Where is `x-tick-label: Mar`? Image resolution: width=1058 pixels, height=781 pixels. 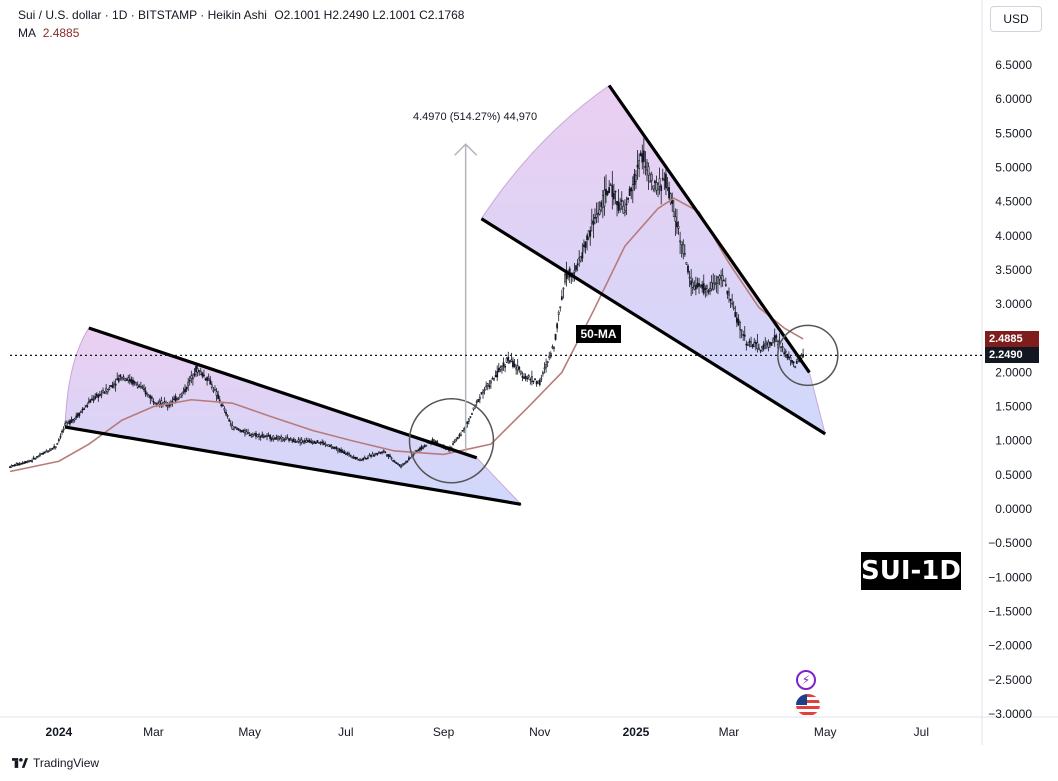
x-tick-label: Mar is located at coordinates (729, 732).